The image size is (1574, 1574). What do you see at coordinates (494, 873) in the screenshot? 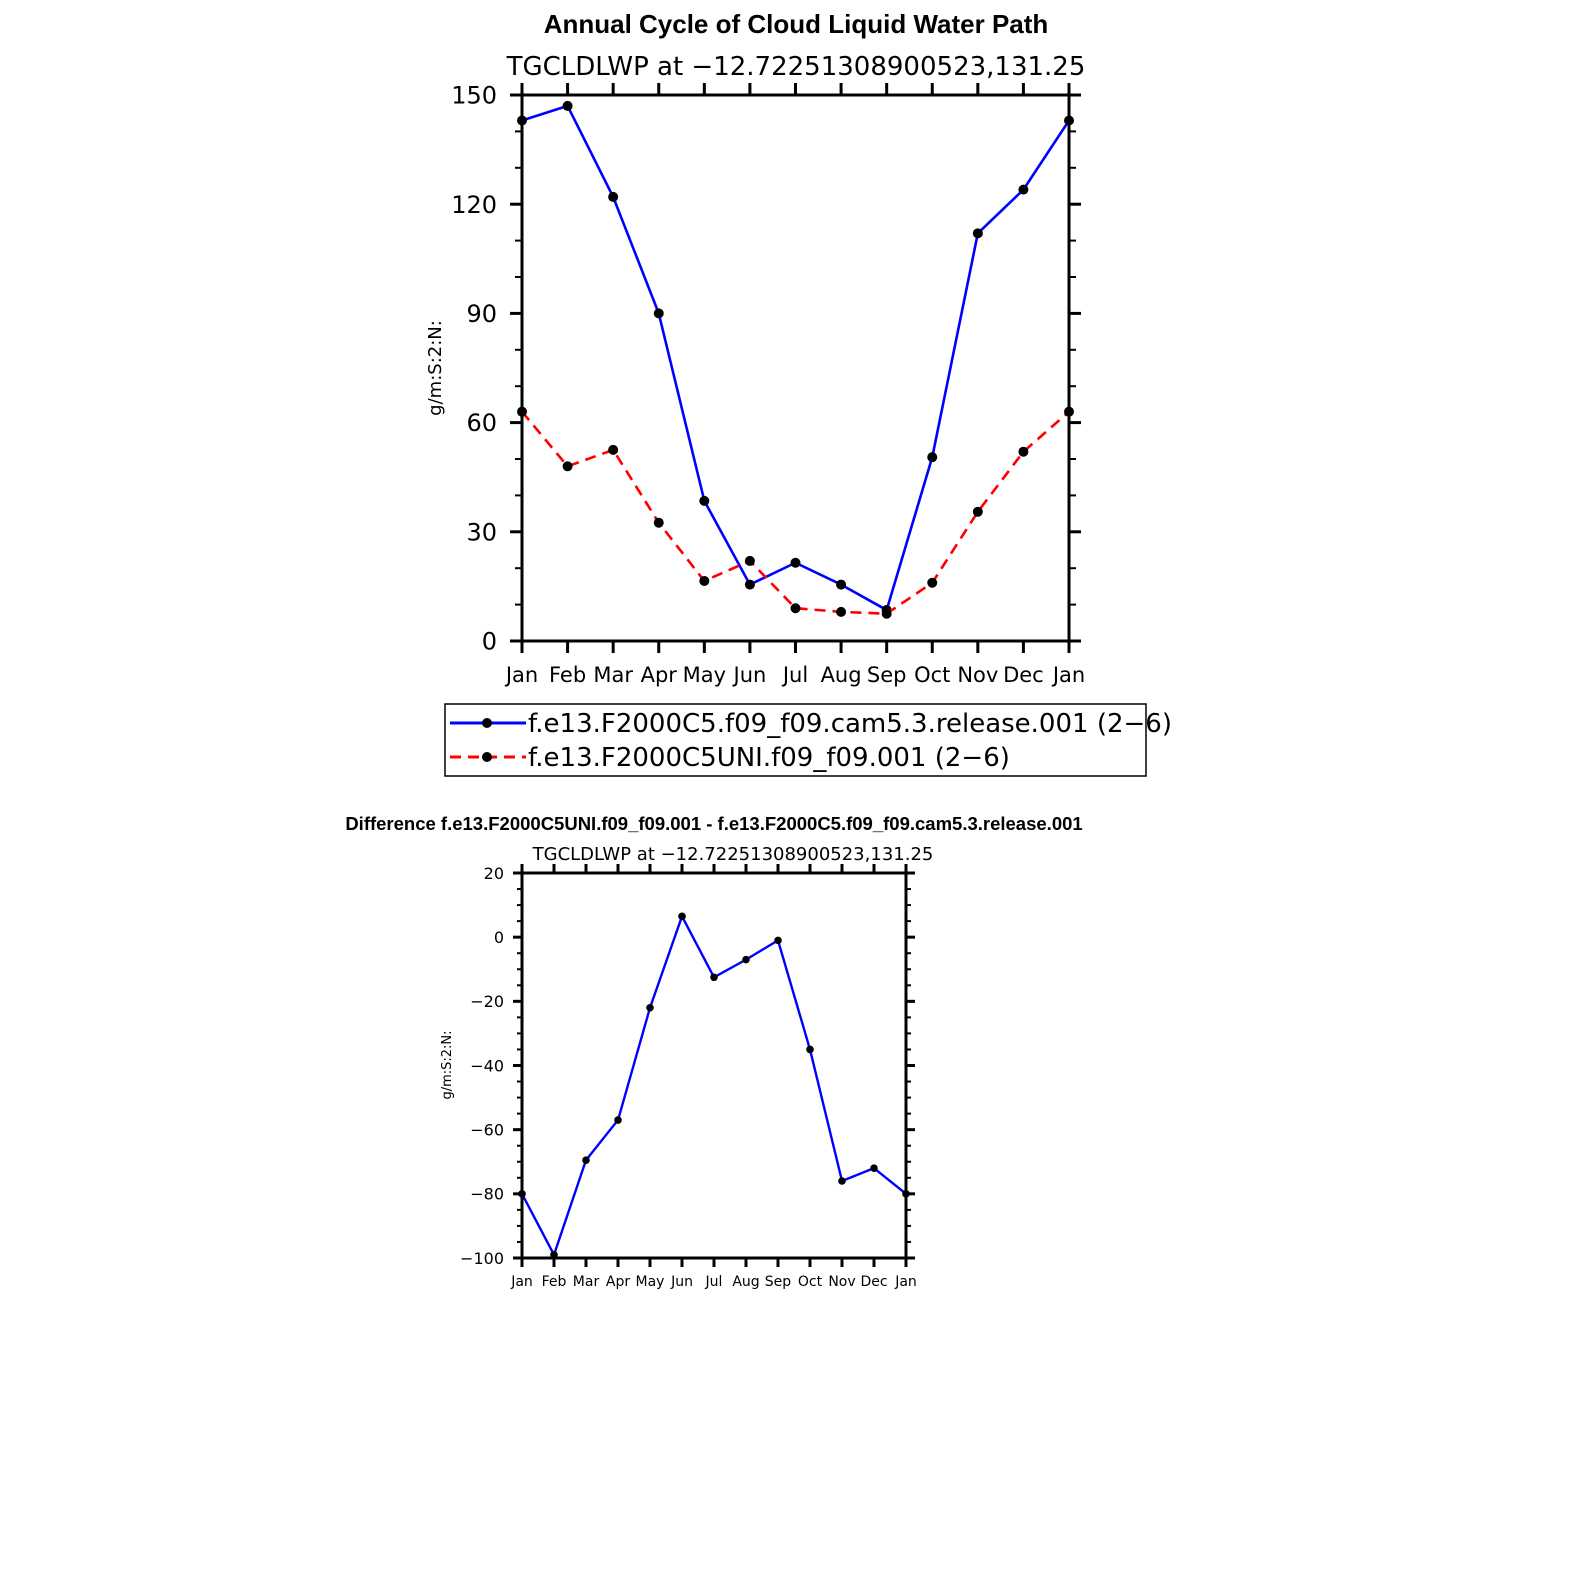
I see `y-tick-label: 20` at bounding box center [494, 873].